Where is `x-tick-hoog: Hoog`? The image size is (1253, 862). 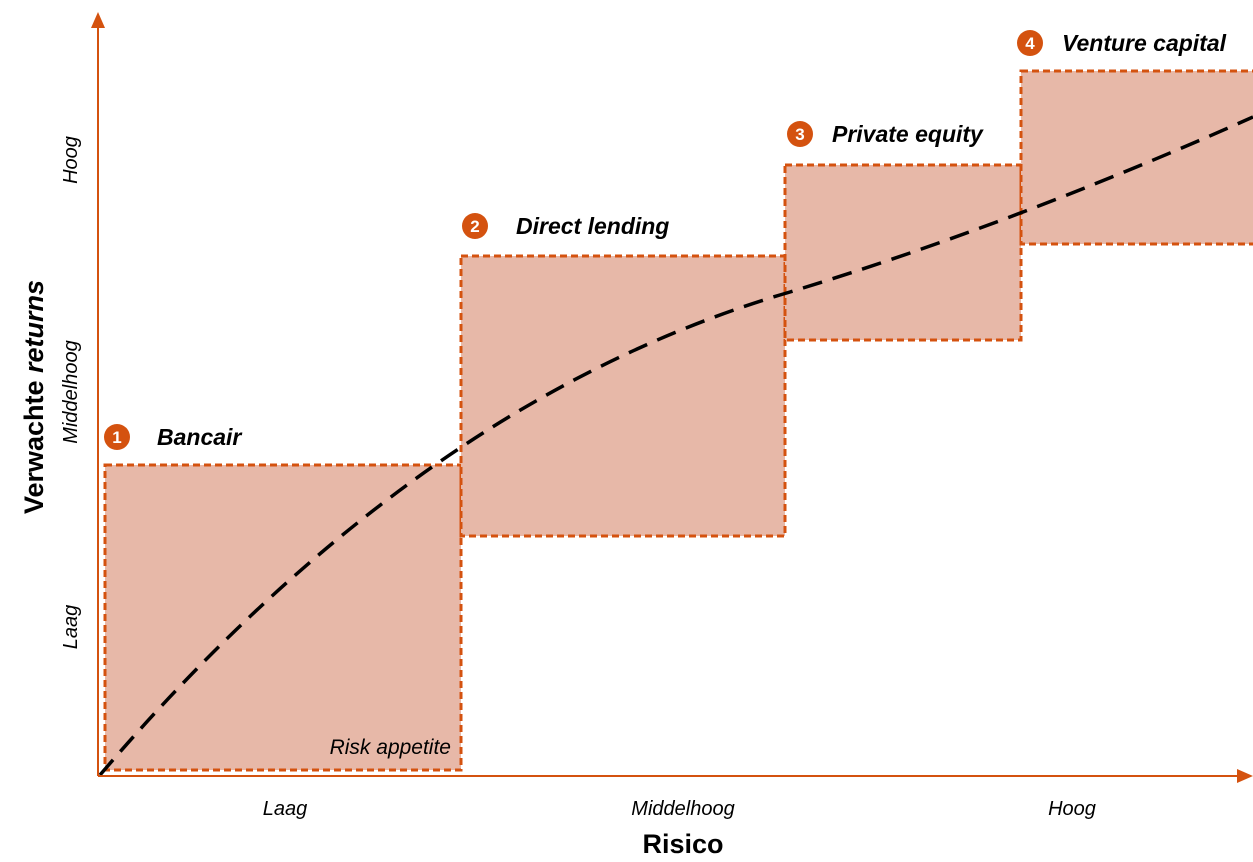
x-tick-hoog: Hoog is located at coordinates (1072, 809).